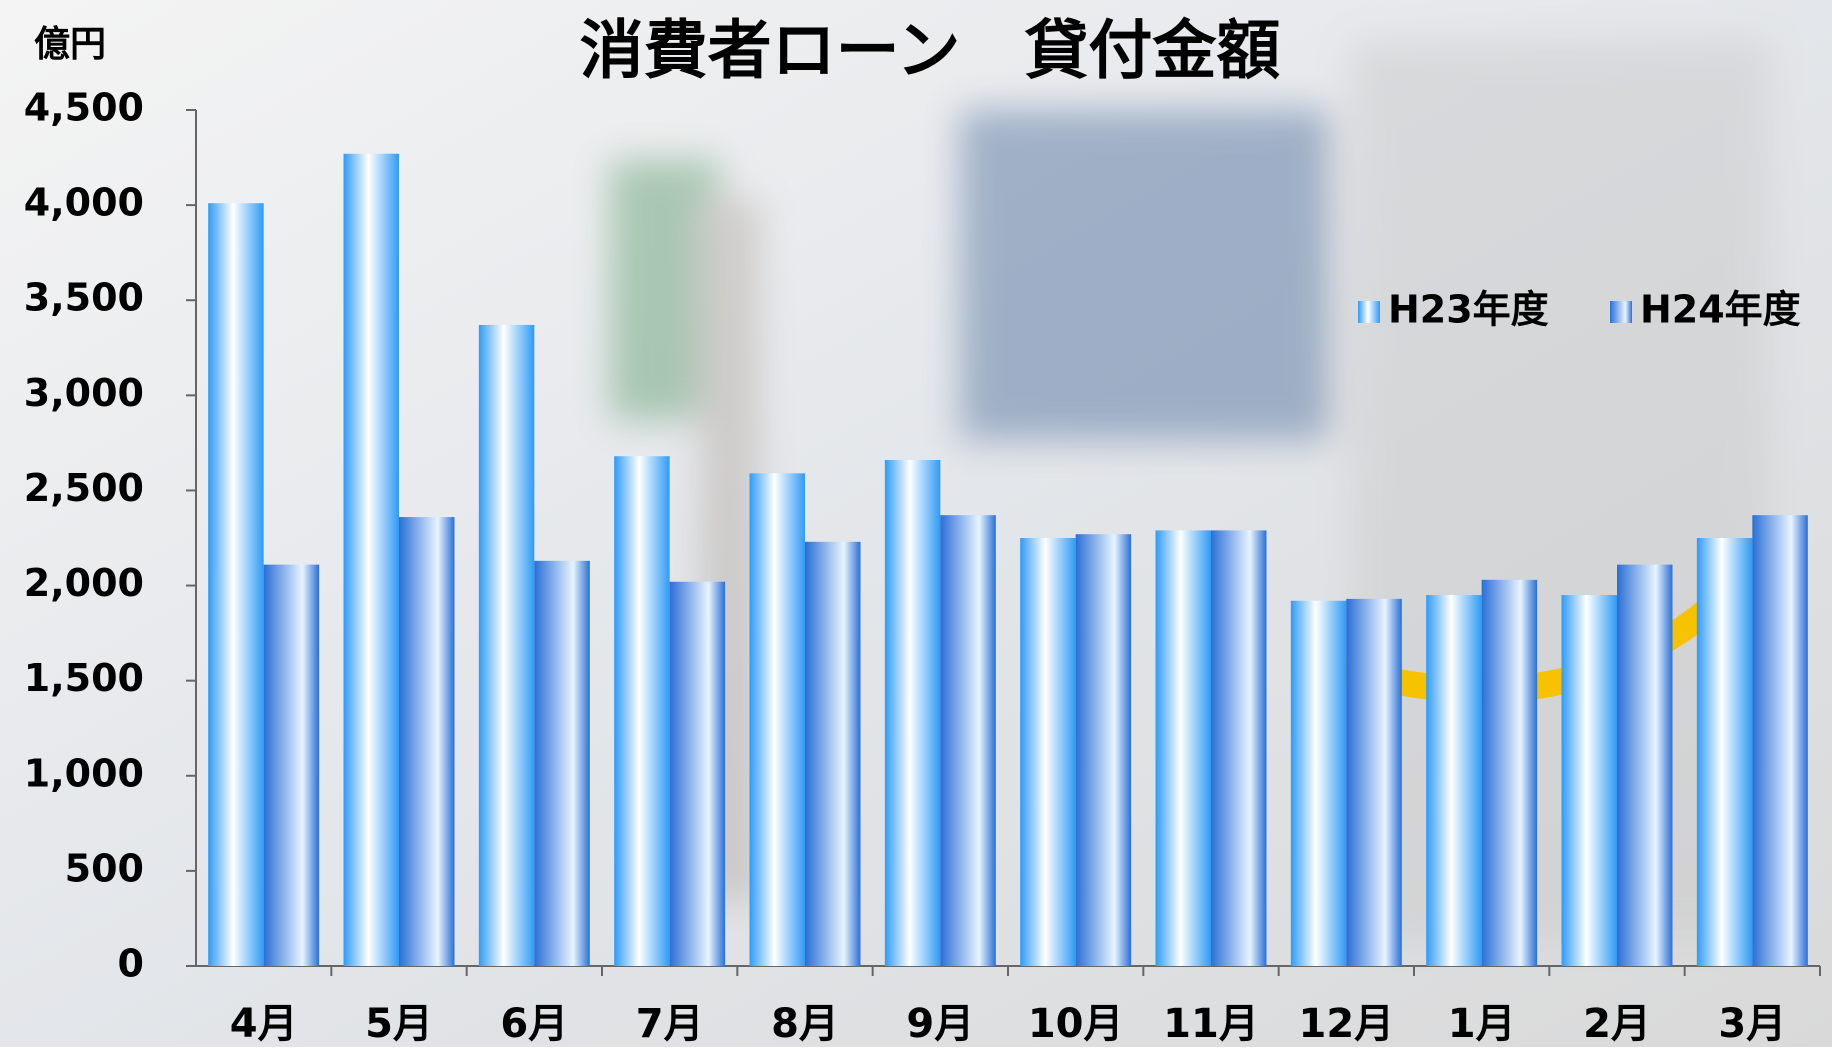  Describe the element at coordinates (1482, 1024) in the screenshot. I see `x-tick-label: 1月` at that location.